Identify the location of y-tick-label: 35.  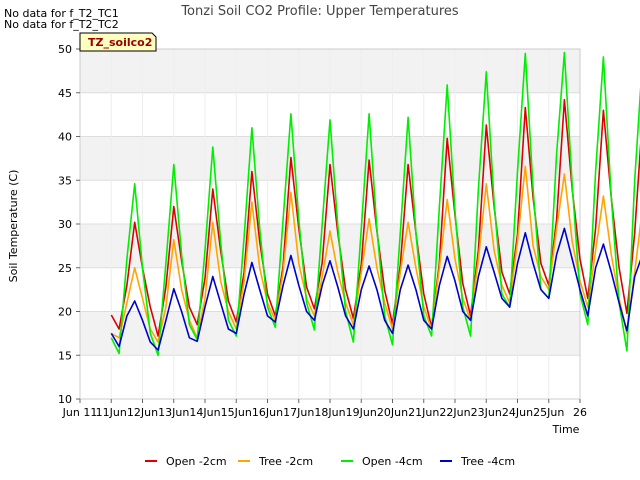
(65, 180).